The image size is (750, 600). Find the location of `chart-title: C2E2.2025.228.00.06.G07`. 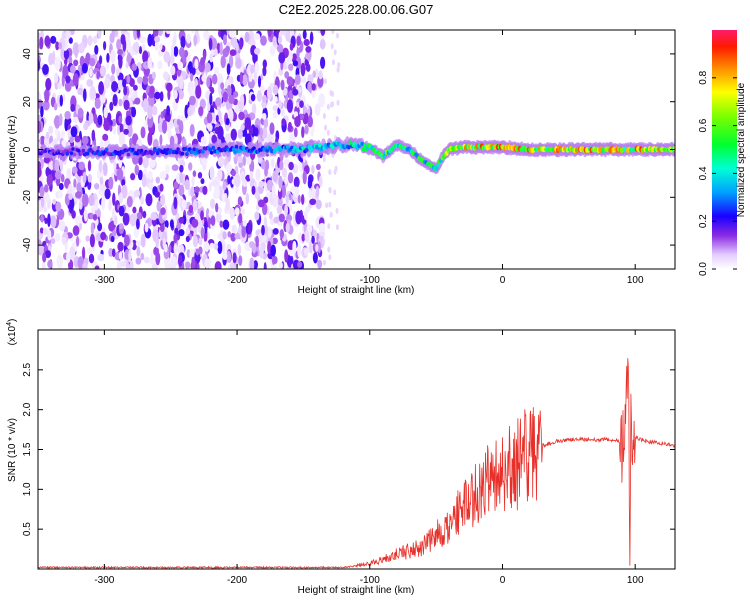

chart-title: C2E2.2025.228.00.06.G07 is located at coordinates (356, 9).